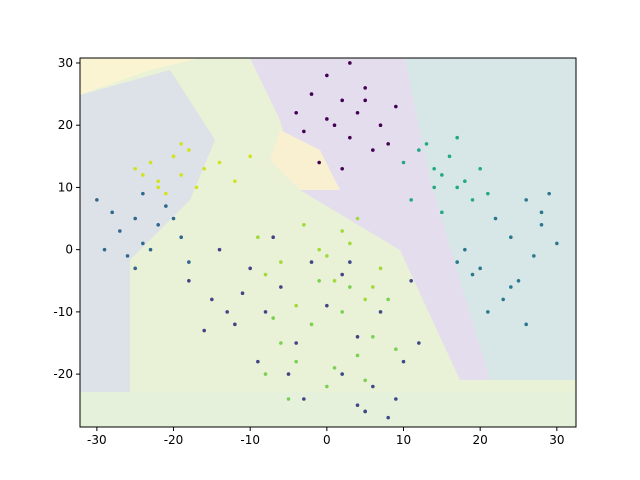  What do you see at coordinates (403, 440) in the screenshot?
I see `x-tick-label: 10` at bounding box center [403, 440].